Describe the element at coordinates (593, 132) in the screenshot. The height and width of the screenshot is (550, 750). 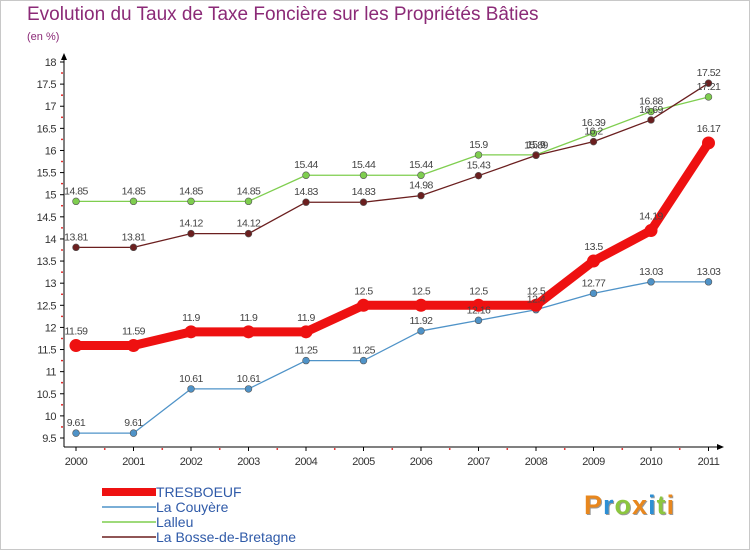
I see `data-label: 16.2` at that location.